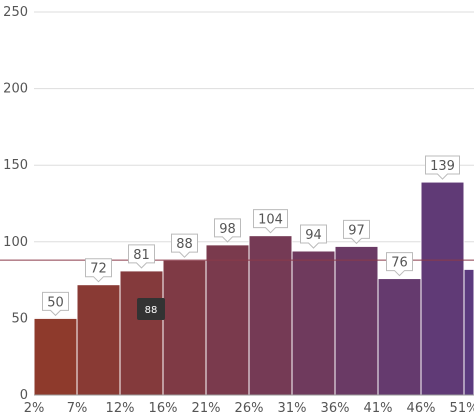  I want to click on data-label: 88, so click(184, 245).